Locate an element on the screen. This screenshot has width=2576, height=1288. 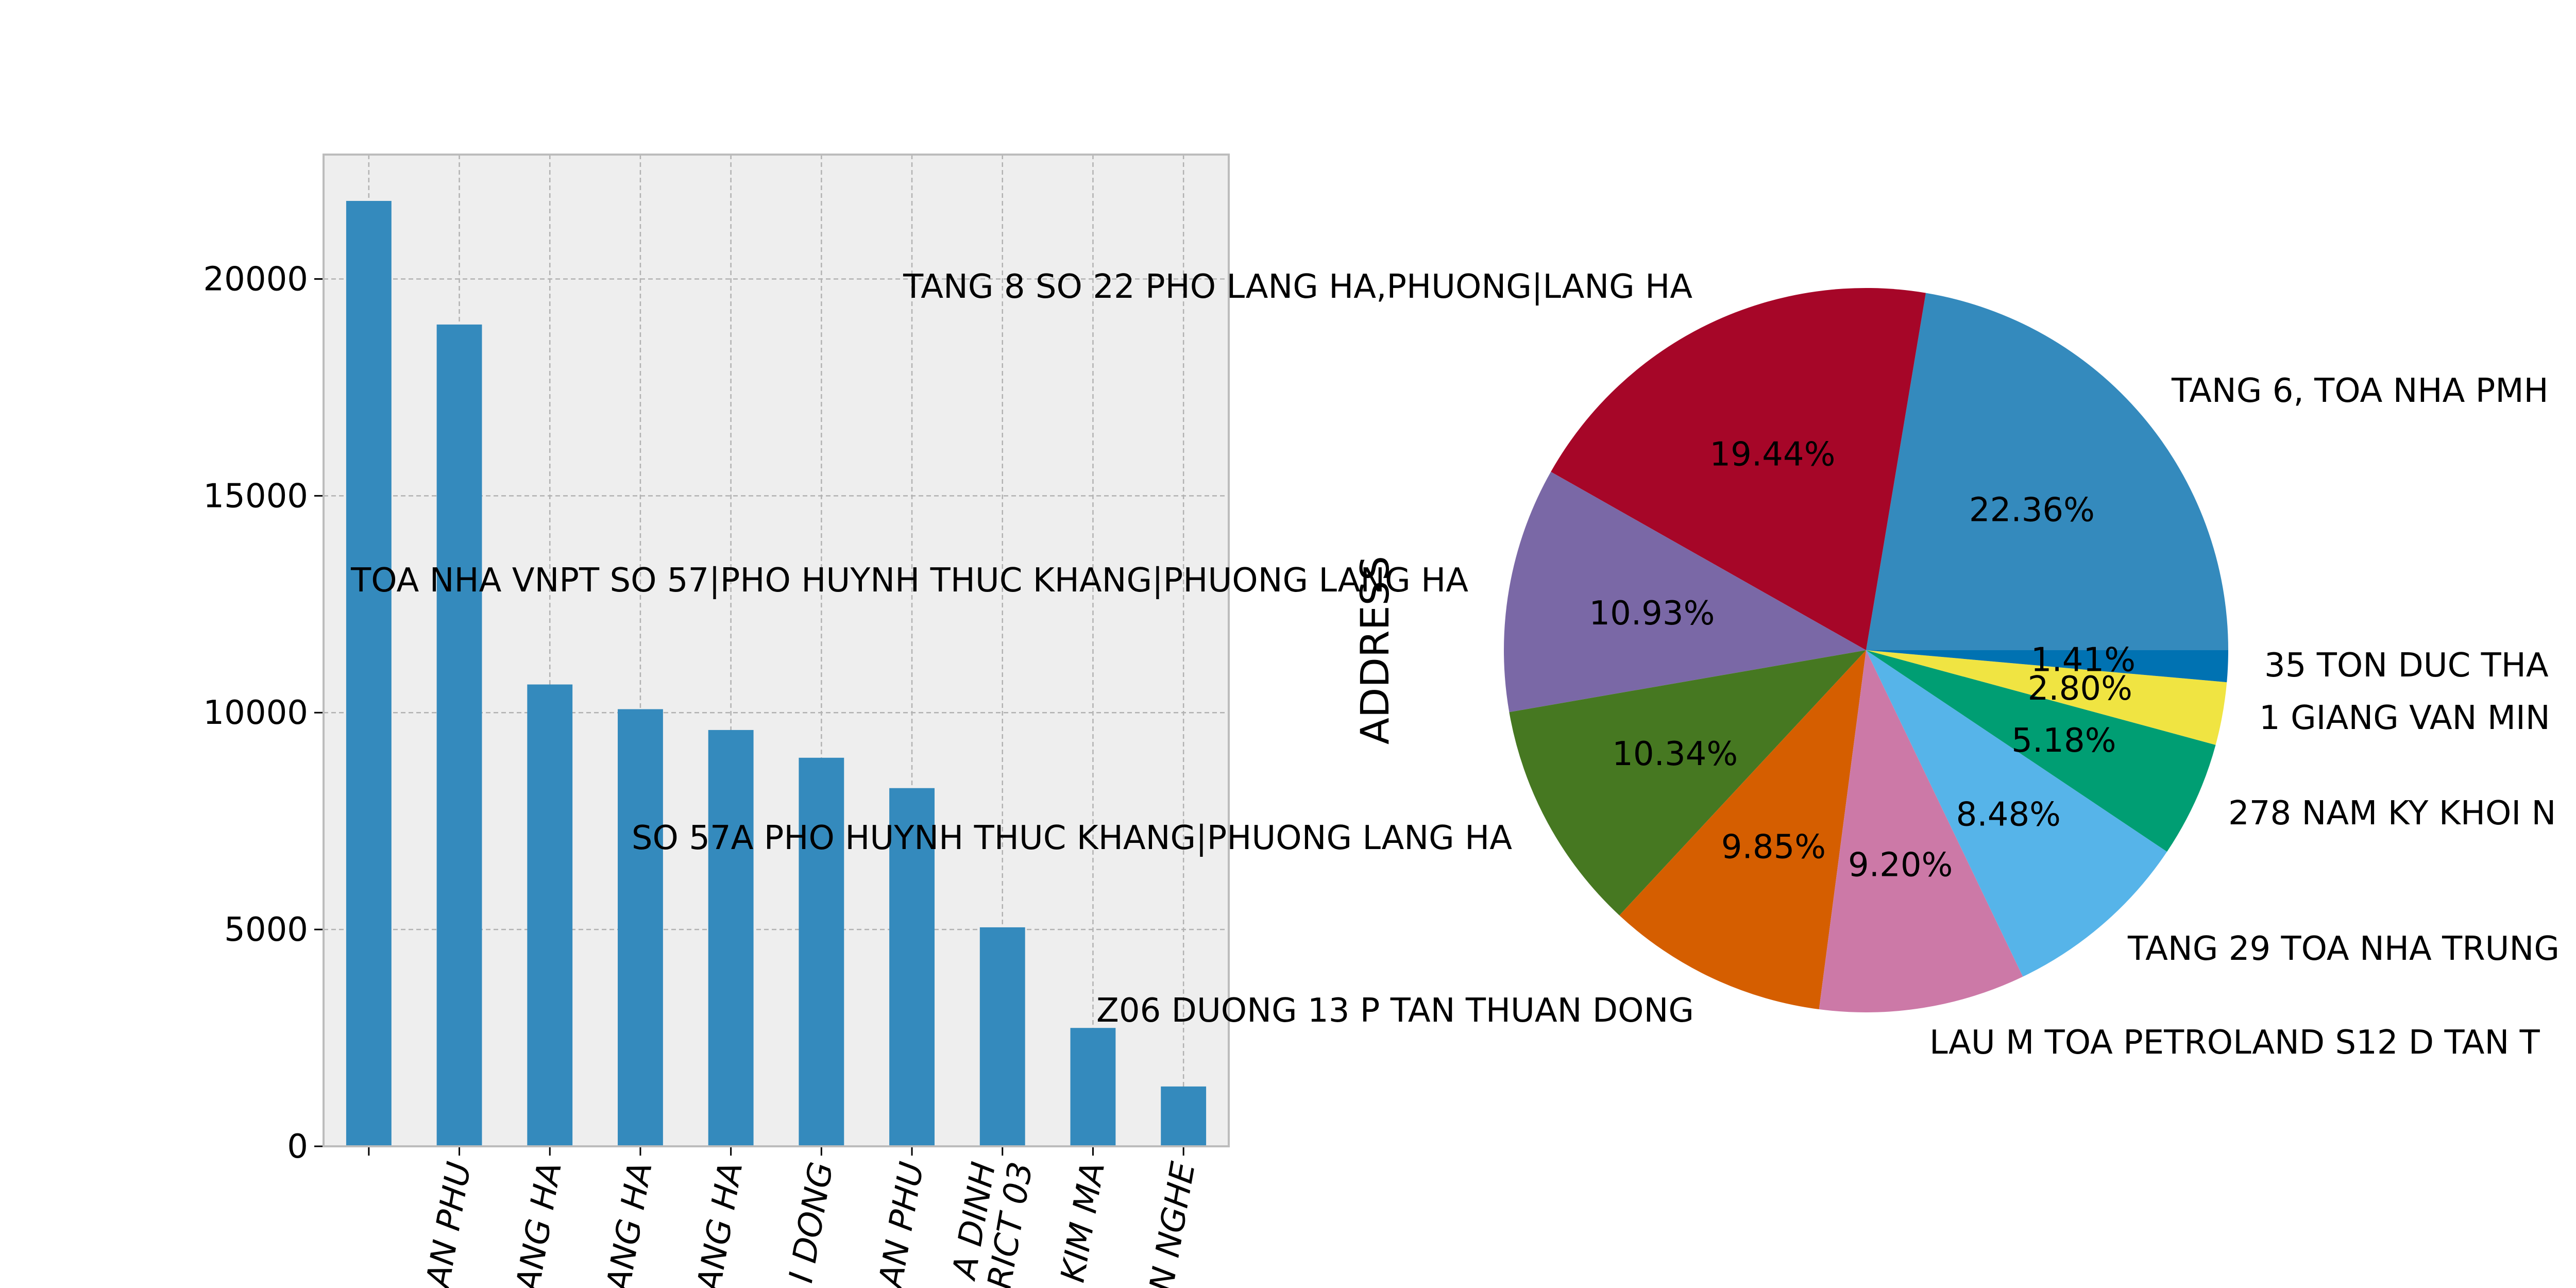
pie-pct-label: 9.20% is located at coordinates (1900, 865).